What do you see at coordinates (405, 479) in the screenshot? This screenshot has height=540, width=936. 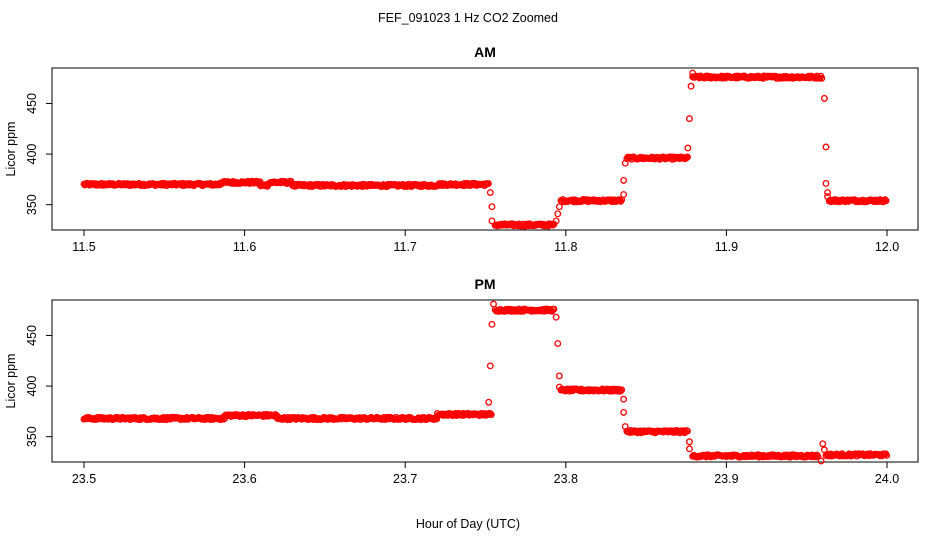 I see `x-tick-label: 23.7` at bounding box center [405, 479].